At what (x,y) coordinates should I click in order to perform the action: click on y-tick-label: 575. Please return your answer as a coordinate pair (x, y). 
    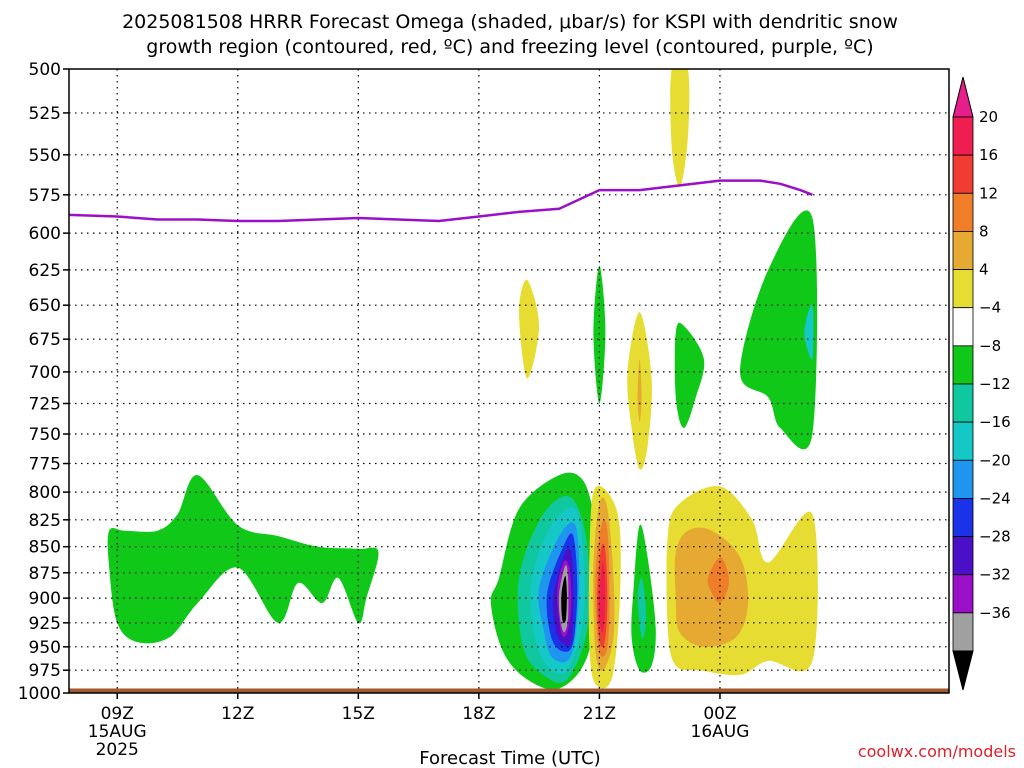
    Looking at the image, I should click on (45, 196).